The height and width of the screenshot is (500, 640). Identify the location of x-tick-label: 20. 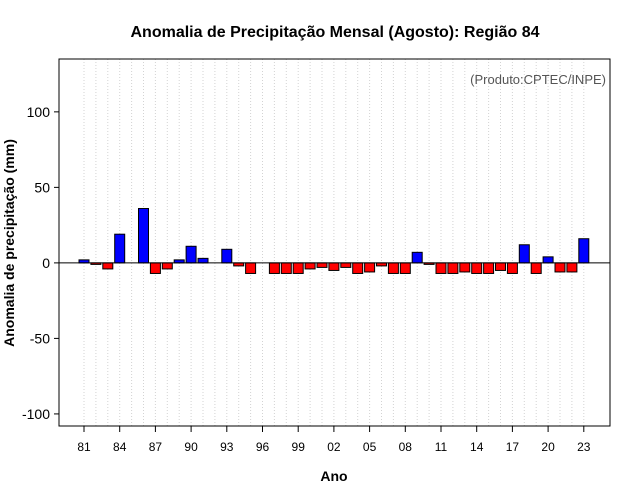
(548, 447).